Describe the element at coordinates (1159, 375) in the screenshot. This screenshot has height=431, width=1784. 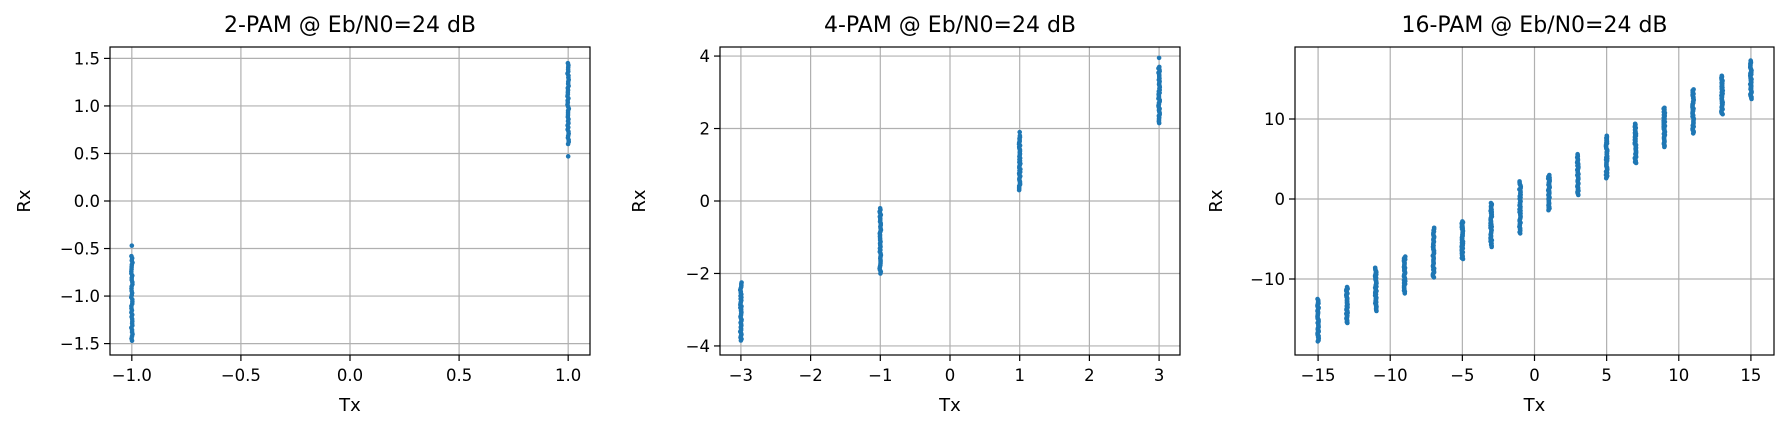
I see `x-tick-label: 3` at that location.